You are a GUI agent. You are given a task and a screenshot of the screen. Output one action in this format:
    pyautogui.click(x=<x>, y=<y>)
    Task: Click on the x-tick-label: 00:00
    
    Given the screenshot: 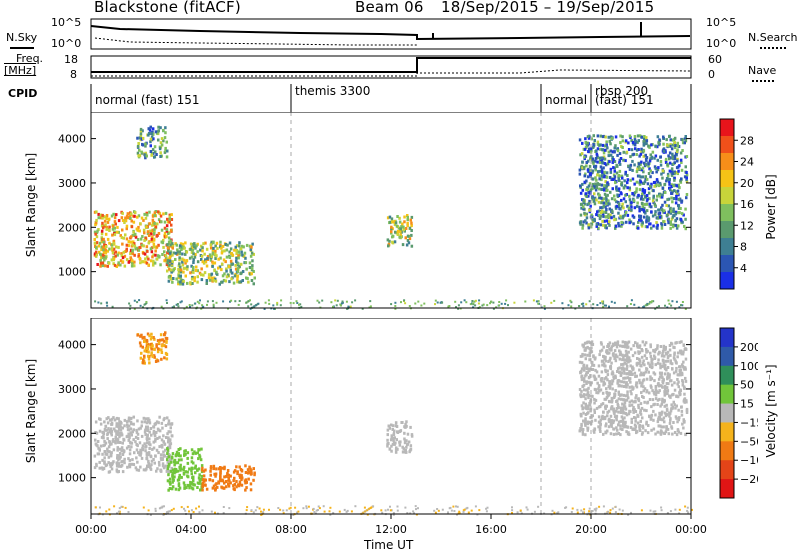 What is the action you would take?
    pyautogui.click(x=691, y=529)
    